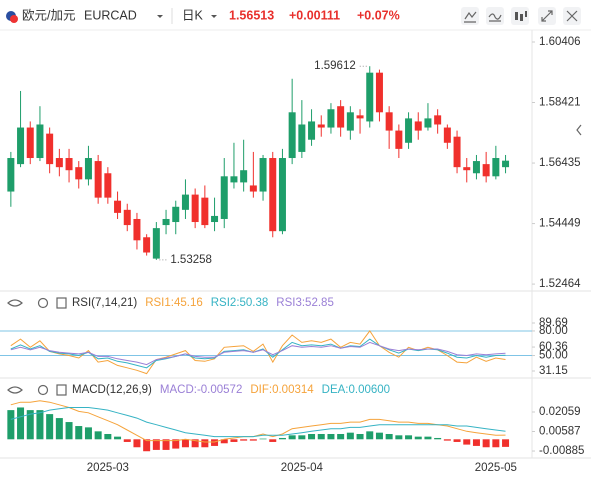  What do you see at coordinates (378, 15) in the screenshot?
I see `change-percent: +0.07%` at bounding box center [378, 15].